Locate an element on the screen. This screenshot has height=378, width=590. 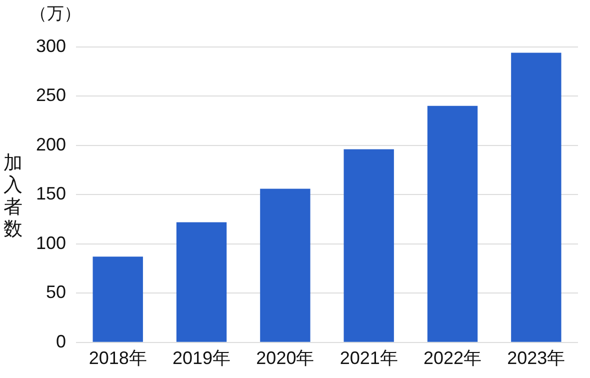
y-tick-label: 100 is located at coordinates (51, 242).